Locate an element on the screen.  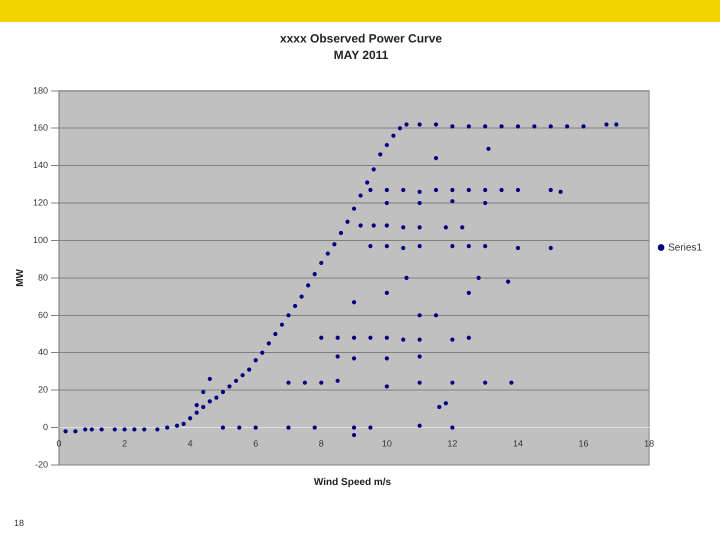
y-tick-label: 120 is located at coordinates (40, 203).